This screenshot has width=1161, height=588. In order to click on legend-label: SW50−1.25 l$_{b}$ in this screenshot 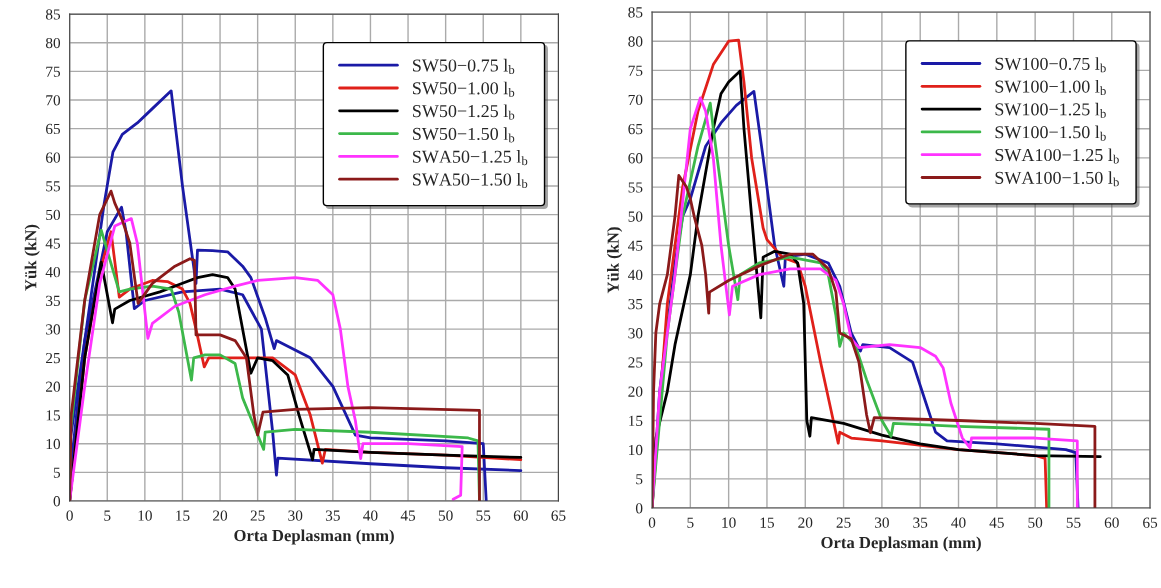, I will do `click(464, 112)`.